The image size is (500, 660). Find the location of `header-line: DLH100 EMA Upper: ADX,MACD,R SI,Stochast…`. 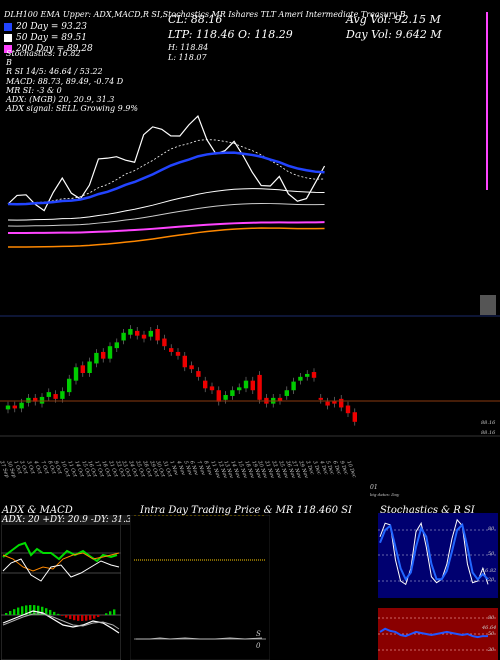

header-line: DLH100 EMA Upper: ADX,MACD,R SI,Stochast… is located at coordinates (205, 14).